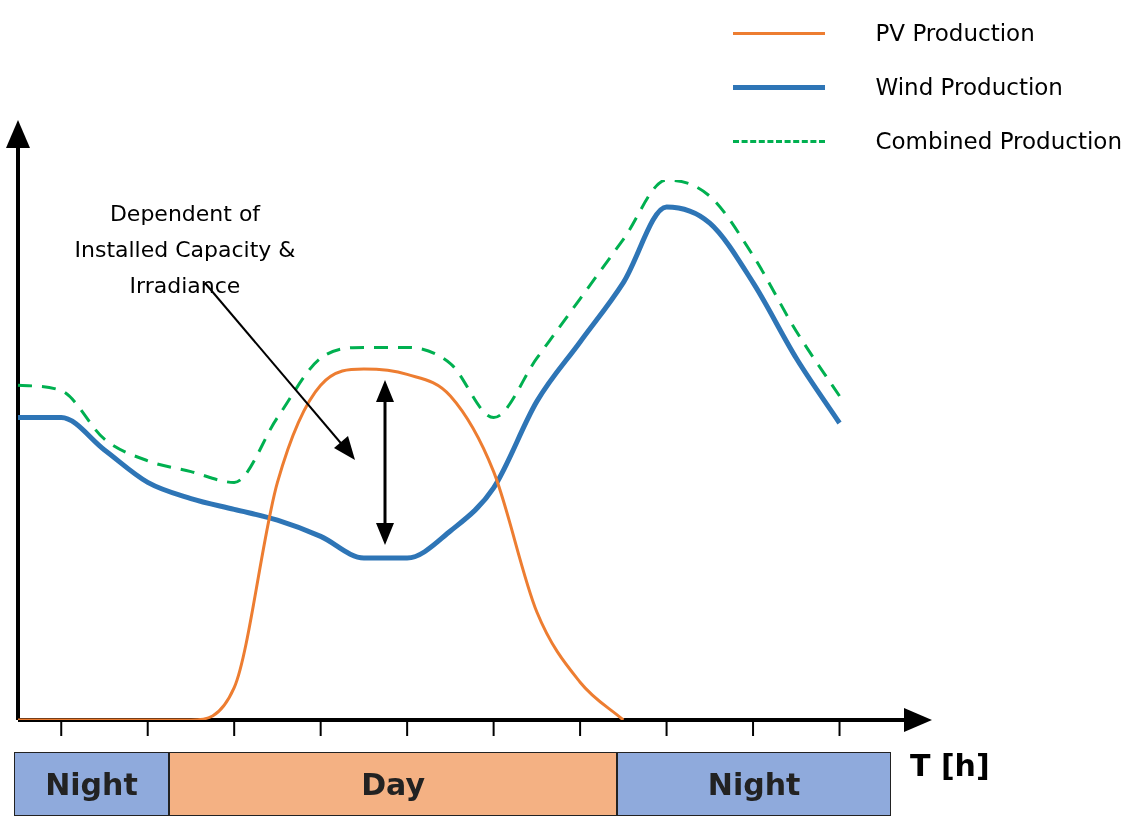  I want to click on legend-label: Combined Production, so click(998, 141).